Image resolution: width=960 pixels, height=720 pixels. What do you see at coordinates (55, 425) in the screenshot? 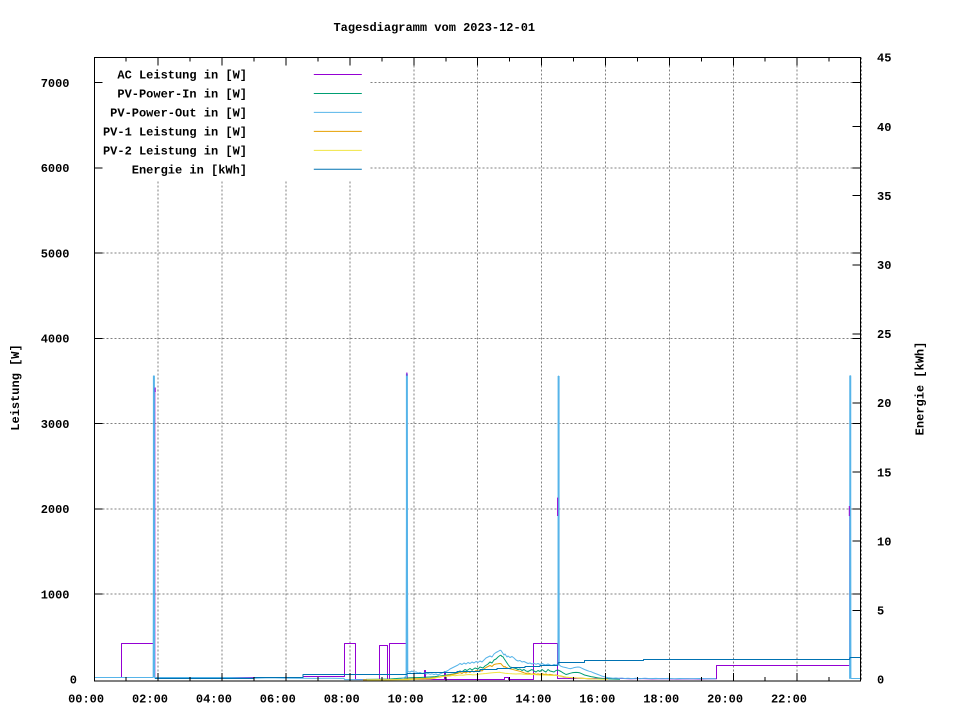
I see `svg-text: 3000` at bounding box center [55, 425].